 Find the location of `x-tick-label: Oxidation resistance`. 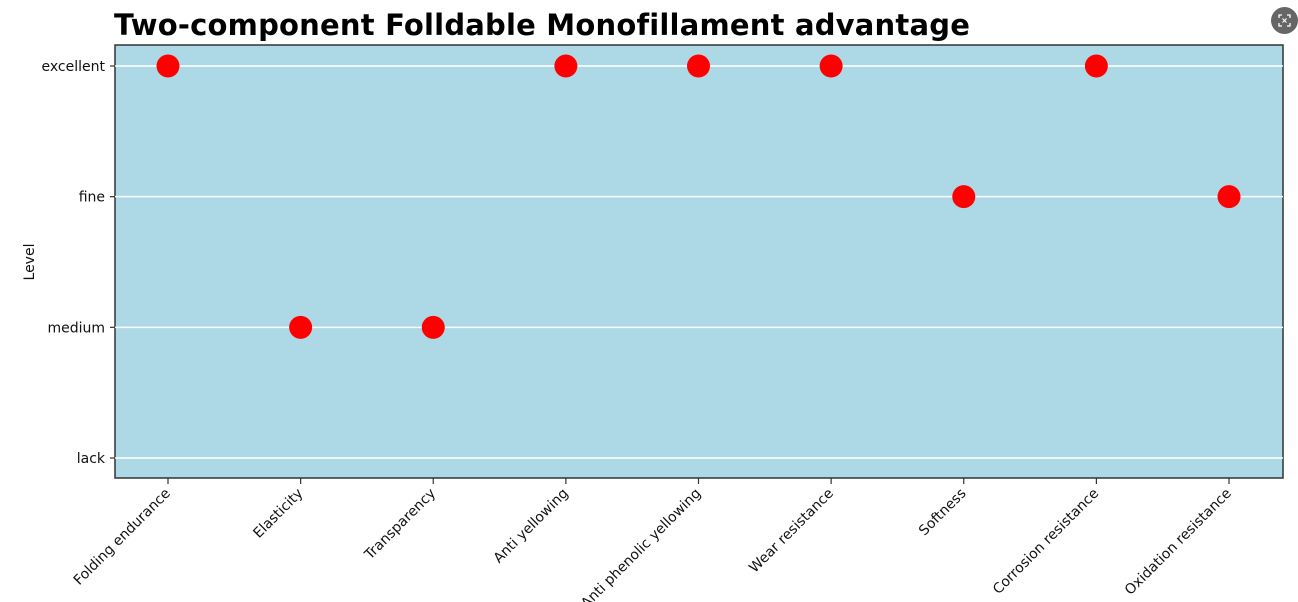

x-tick-label: Oxidation resistance is located at coordinates (1178, 542).